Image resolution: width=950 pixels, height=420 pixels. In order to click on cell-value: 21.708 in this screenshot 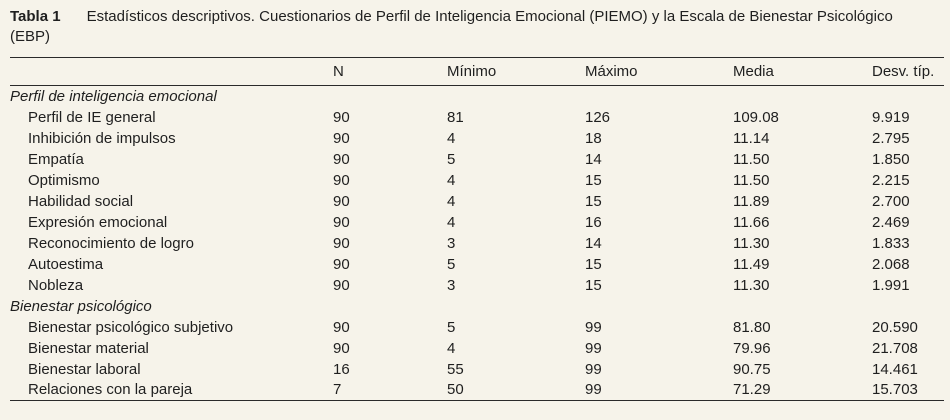, I will do `click(895, 348)`.